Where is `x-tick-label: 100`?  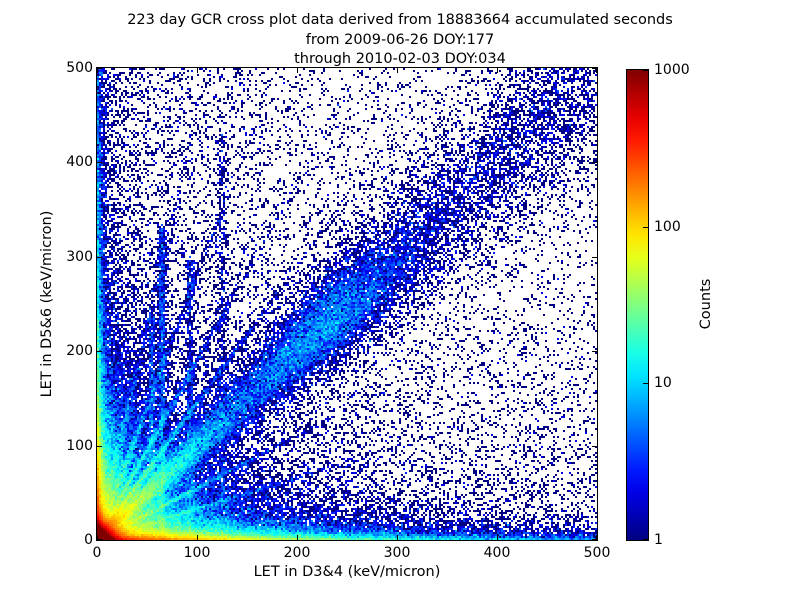 x-tick-label: 100 is located at coordinates (197, 553).